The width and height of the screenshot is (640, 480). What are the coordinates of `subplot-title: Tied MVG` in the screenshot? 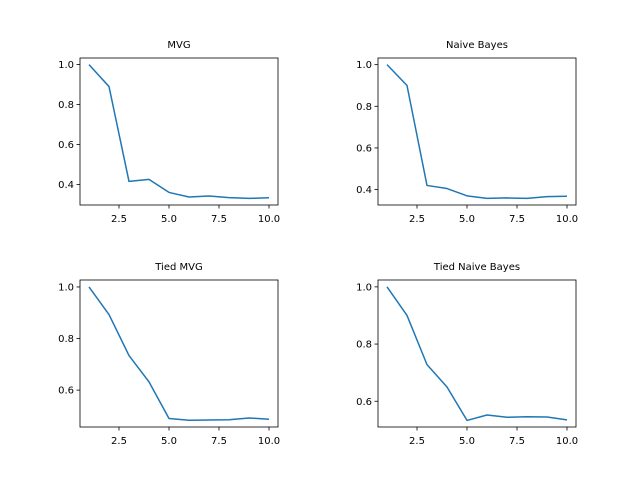 It's located at (178, 267).